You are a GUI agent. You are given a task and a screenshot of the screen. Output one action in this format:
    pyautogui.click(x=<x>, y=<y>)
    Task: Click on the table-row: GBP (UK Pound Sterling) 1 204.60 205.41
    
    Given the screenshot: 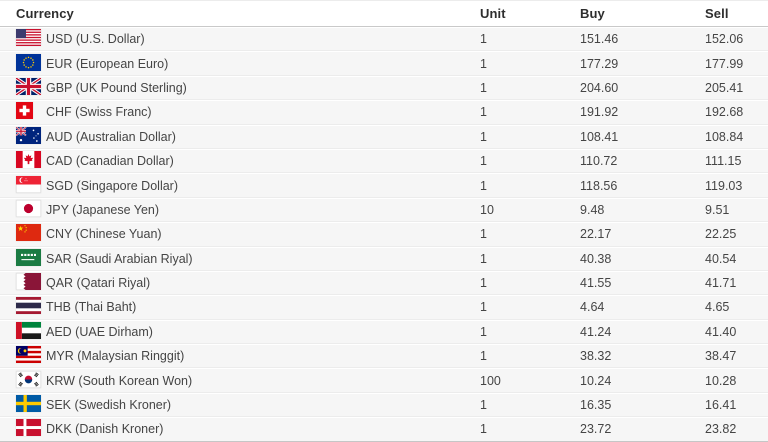 What is the action you would take?
    pyautogui.click(x=384, y=88)
    